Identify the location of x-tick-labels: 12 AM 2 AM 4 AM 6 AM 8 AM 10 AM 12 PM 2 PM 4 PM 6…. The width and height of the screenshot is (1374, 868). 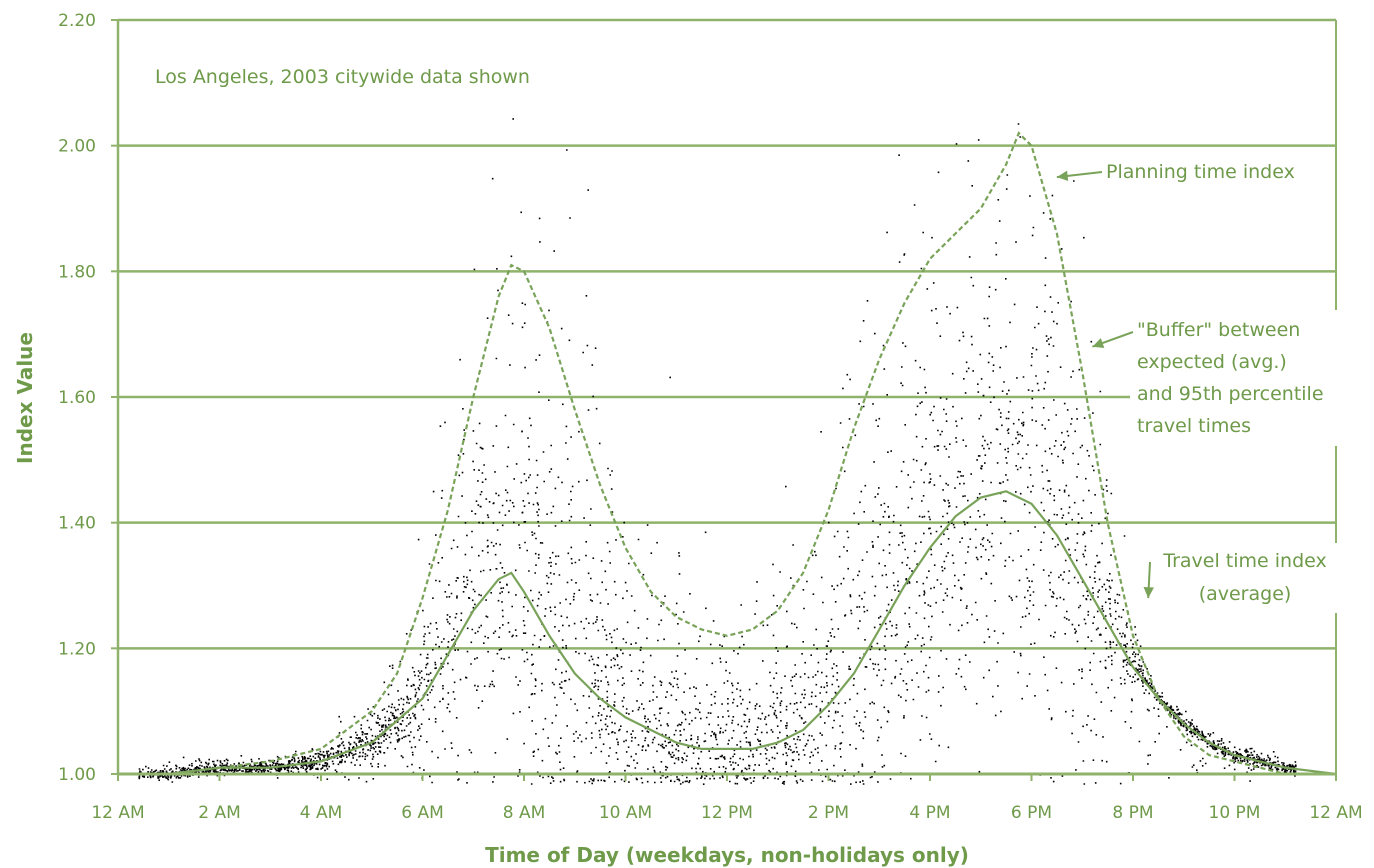
(726, 813).